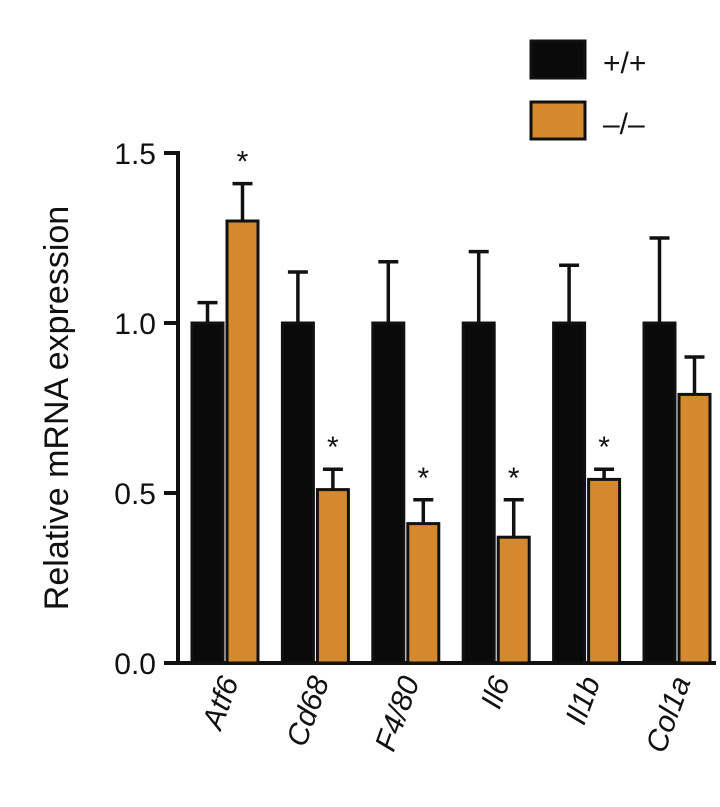 This screenshot has height=807, width=720. Describe the element at coordinates (135, 494) in the screenshot. I see `y-tick-label: 0.5` at that location.